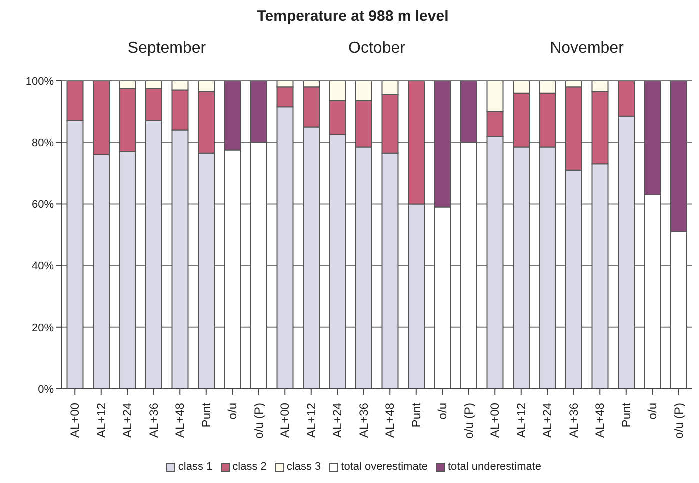 The image size is (699, 483). What do you see at coordinates (195, 467) in the screenshot?
I see `legend-label: class 1` at bounding box center [195, 467].